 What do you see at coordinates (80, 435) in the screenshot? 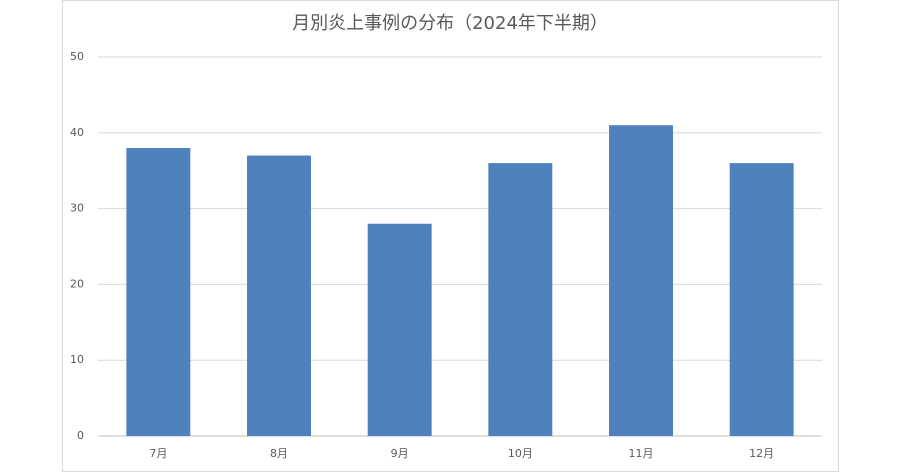
I see `y-tick-label: 0` at bounding box center [80, 435].